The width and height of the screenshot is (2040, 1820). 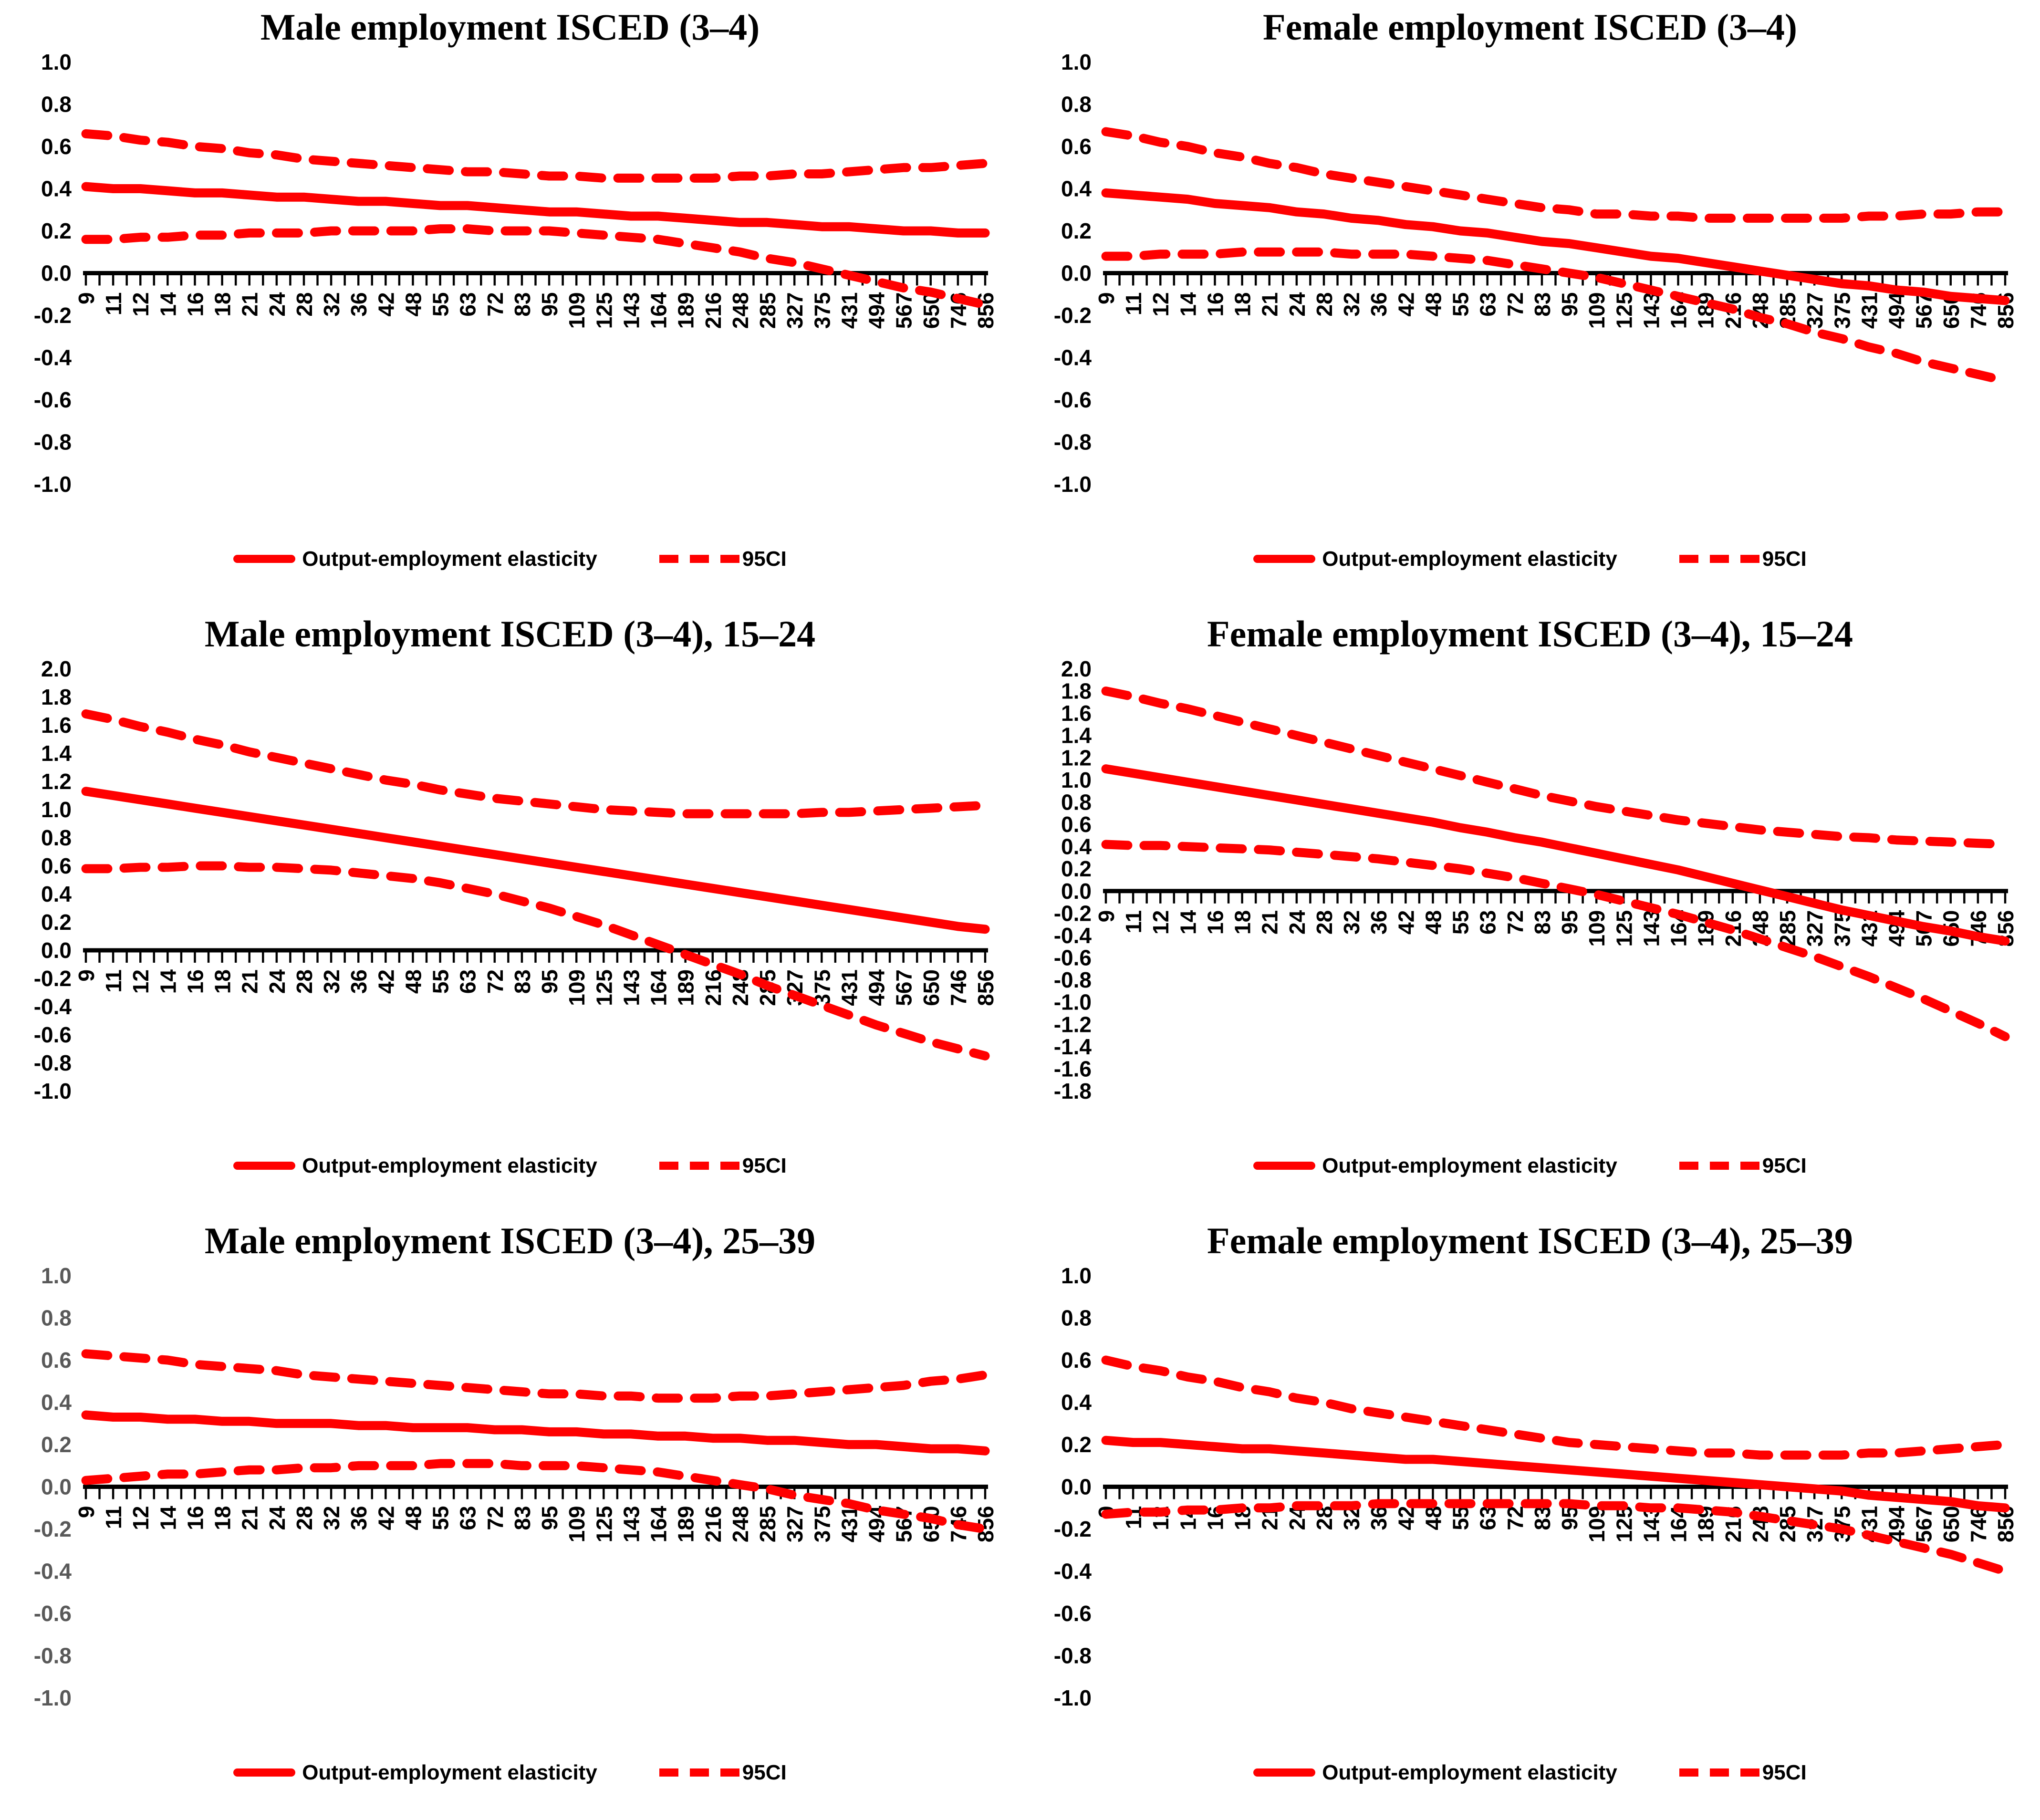 I want to click on x-axis-tick-label: 650, so click(x=1951, y=1524).